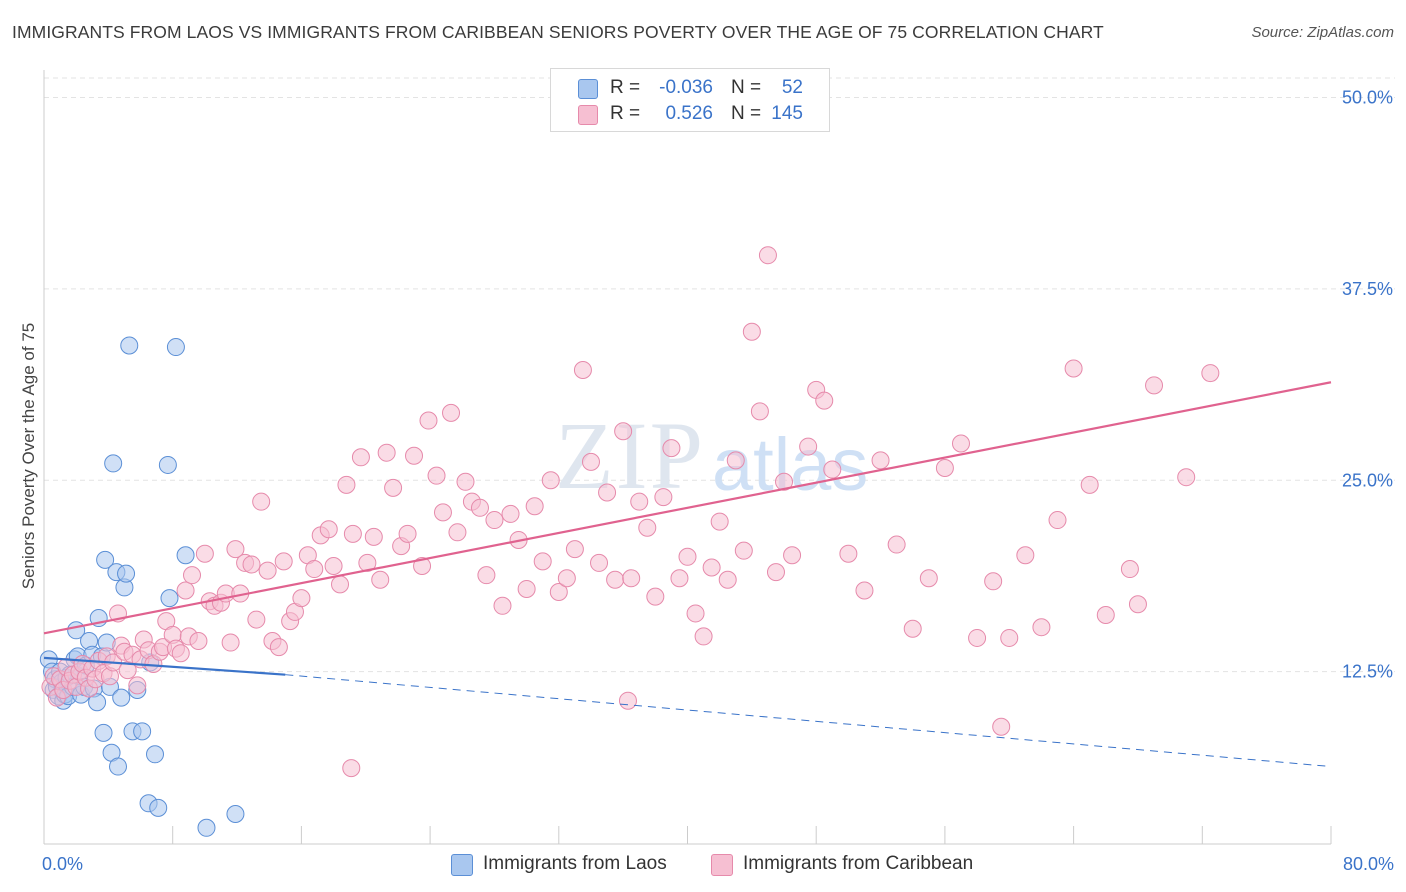  What do you see at coordinates (28, 456) in the screenshot?
I see `y-axis-label: Seniors Poverty Over the Age of 75` at bounding box center [28, 456].